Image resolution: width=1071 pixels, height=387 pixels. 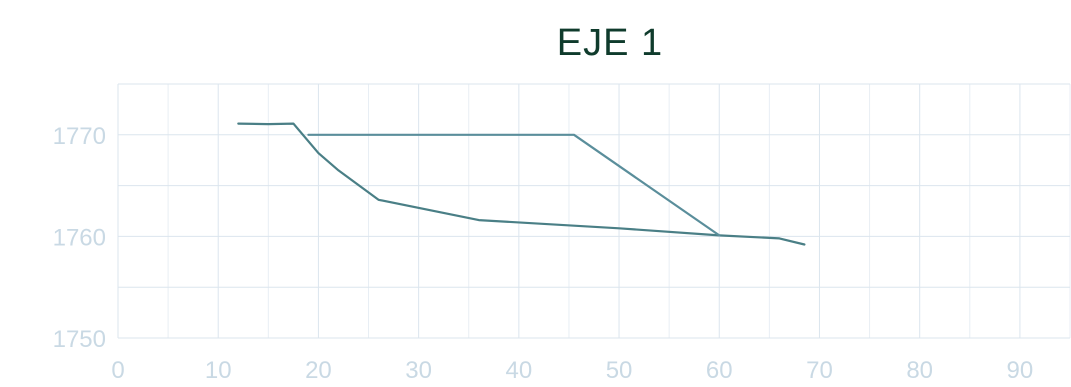 What do you see at coordinates (318, 370) in the screenshot?
I see `x-tick-label: 20` at bounding box center [318, 370].